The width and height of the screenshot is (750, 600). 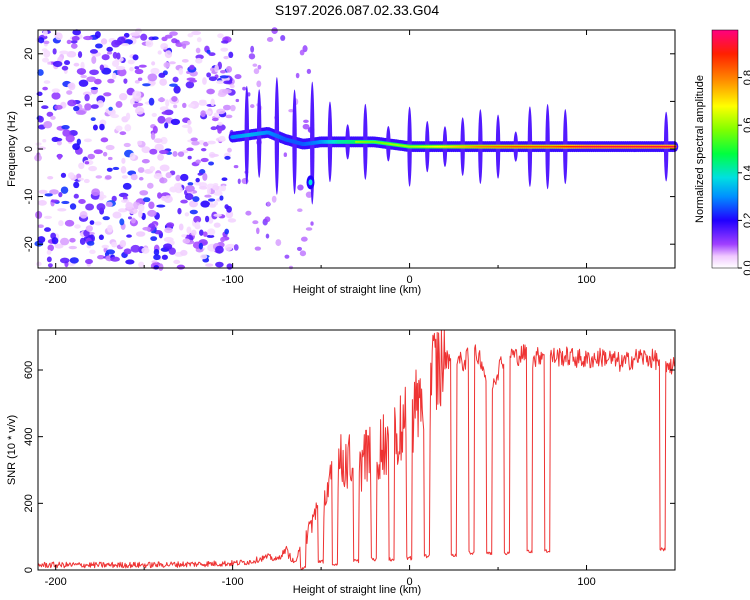 I want to click on spectrogram-y-label: Frequency (Hz), so click(x=12, y=149).